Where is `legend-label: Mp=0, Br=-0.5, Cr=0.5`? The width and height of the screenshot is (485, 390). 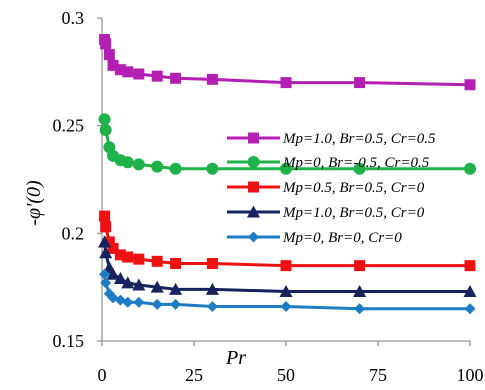
legend-label: Mp=0, Br=-0.5, Cr=0.5 is located at coordinates (356, 163).